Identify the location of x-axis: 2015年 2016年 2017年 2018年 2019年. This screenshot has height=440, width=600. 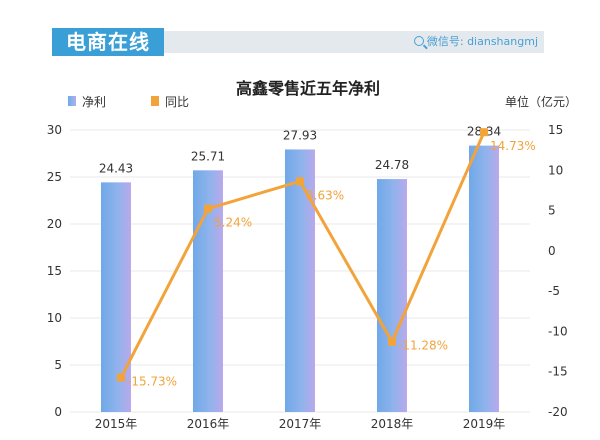
(300, 424).